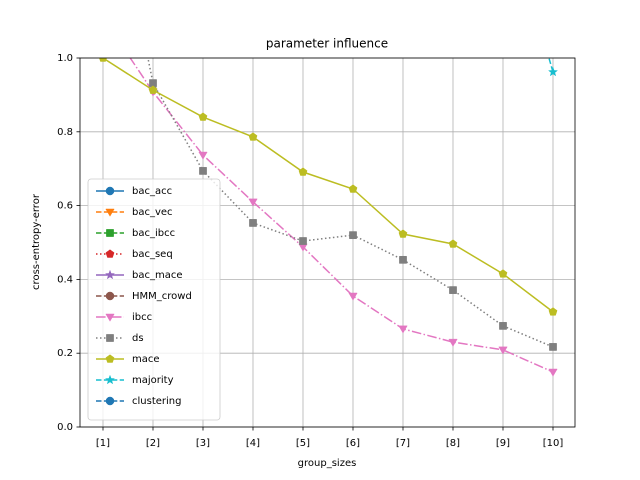 Image resolution: width=640 pixels, height=480 pixels. I want to click on x-tick-label: [9], so click(503, 443).